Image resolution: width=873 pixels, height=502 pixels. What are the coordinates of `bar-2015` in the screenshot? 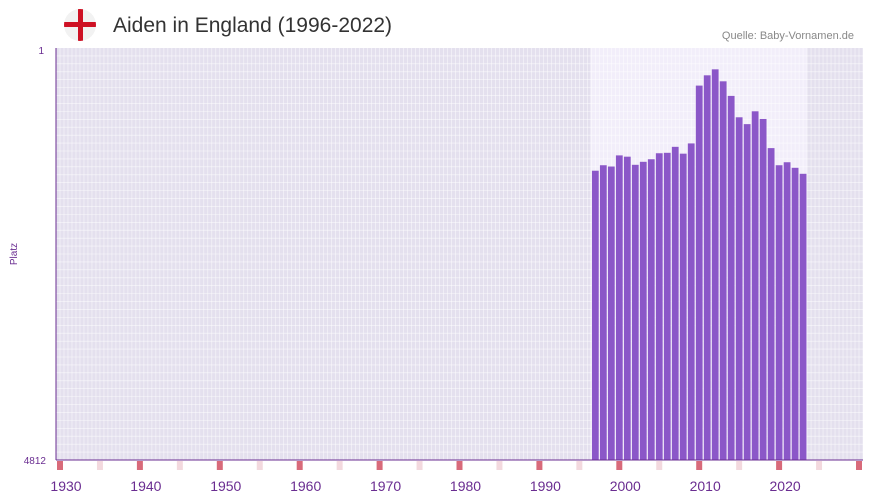 It's located at (747, 292).